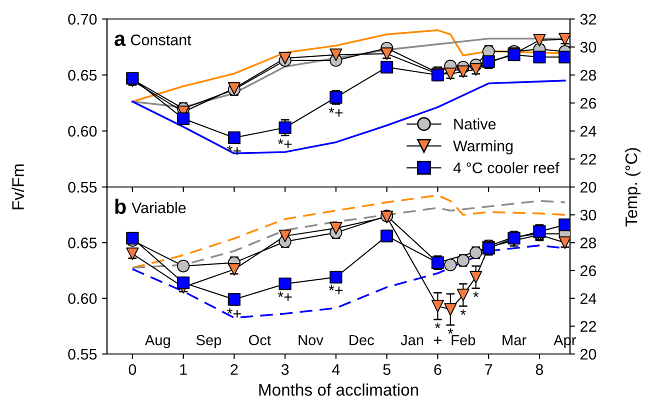 The width and height of the screenshot is (649, 406). Describe the element at coordinates (150, 206) in the screenshot. I see `chart-title: b Variable` at that location.